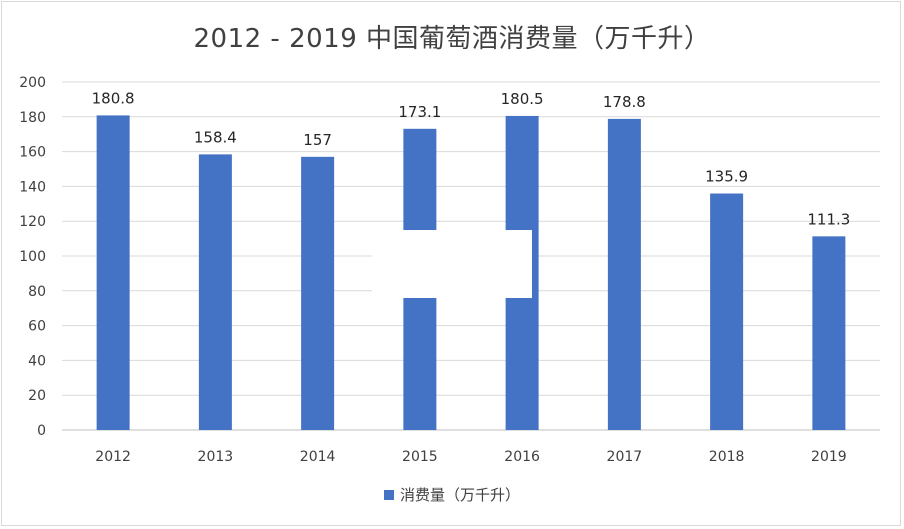  I want to click on data-label: 157, so click(317, 140).